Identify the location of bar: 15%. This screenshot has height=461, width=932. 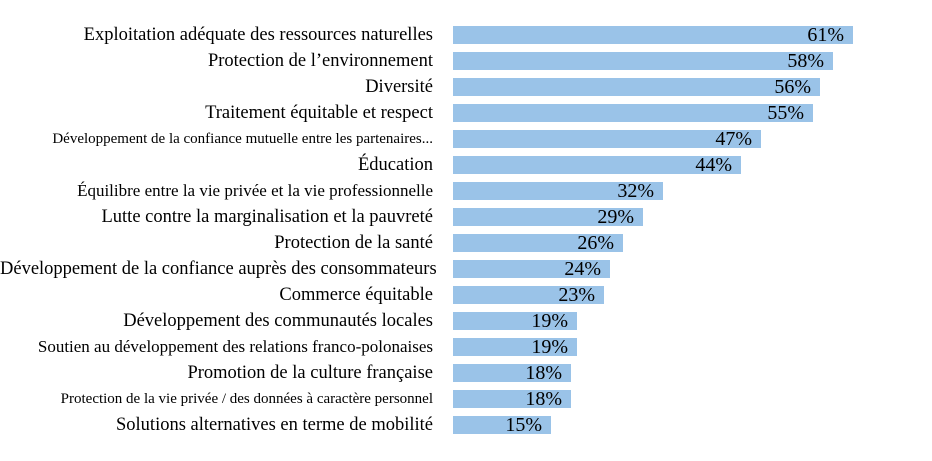
(502, 425).